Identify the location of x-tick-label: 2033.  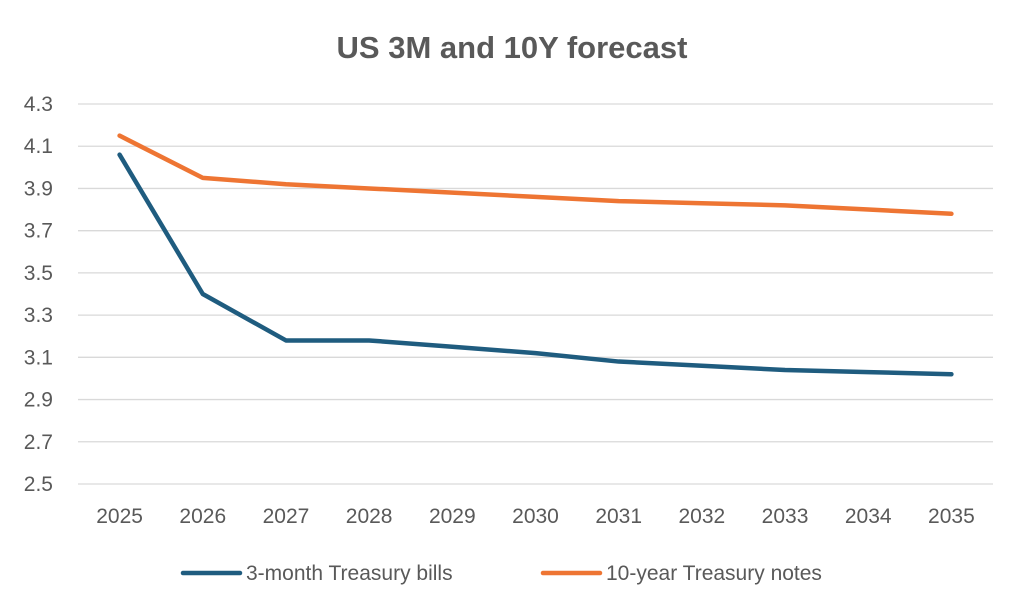
(785, 516).